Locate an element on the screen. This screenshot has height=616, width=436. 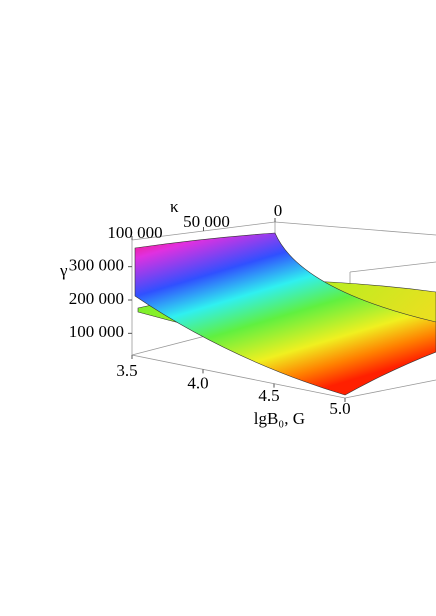
x-axis-label: lgB₀, G is located at coordinates (279, 418).